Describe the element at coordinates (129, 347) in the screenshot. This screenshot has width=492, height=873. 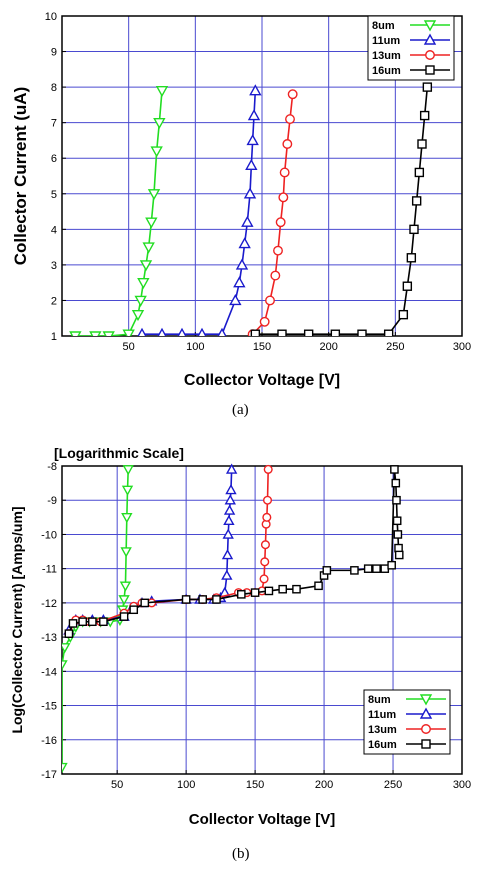
I see `x-tick-label: 50` at that location.